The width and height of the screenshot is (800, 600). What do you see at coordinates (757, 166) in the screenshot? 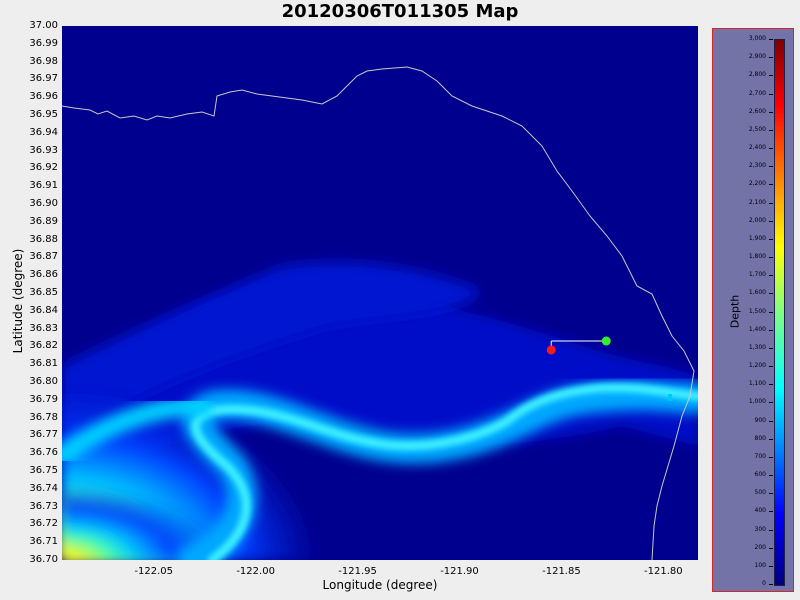
I see `colorbar-tick-label: 2,300` at bounding box center [757, 166].